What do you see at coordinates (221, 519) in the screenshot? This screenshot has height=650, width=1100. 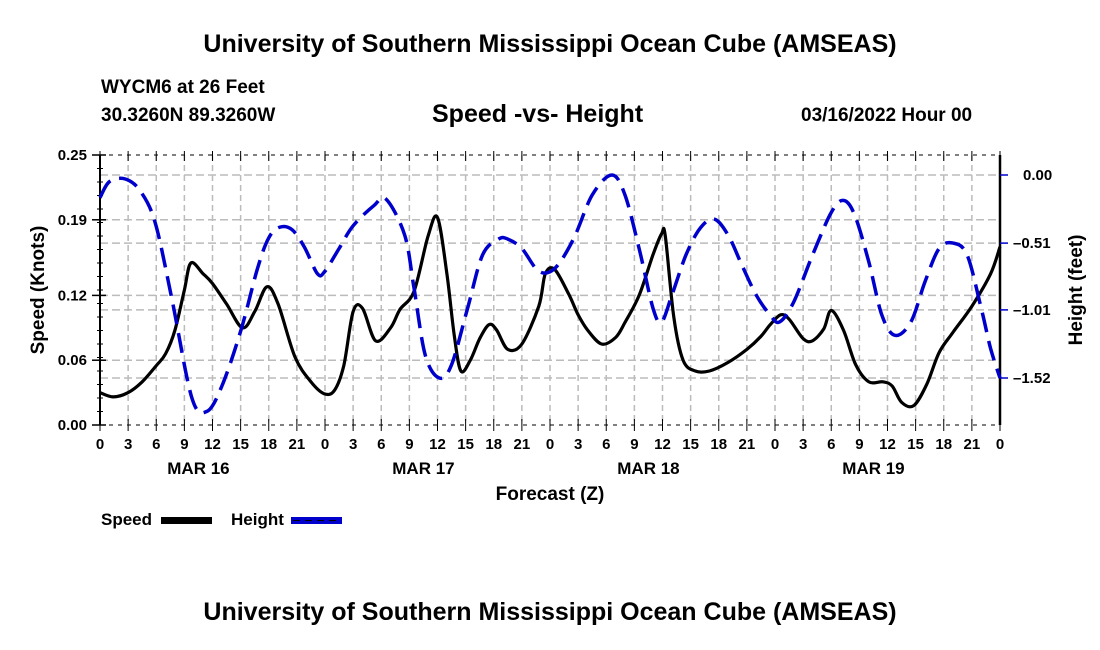 I see `legend: Speed Height` at bounding box center [221, 519].